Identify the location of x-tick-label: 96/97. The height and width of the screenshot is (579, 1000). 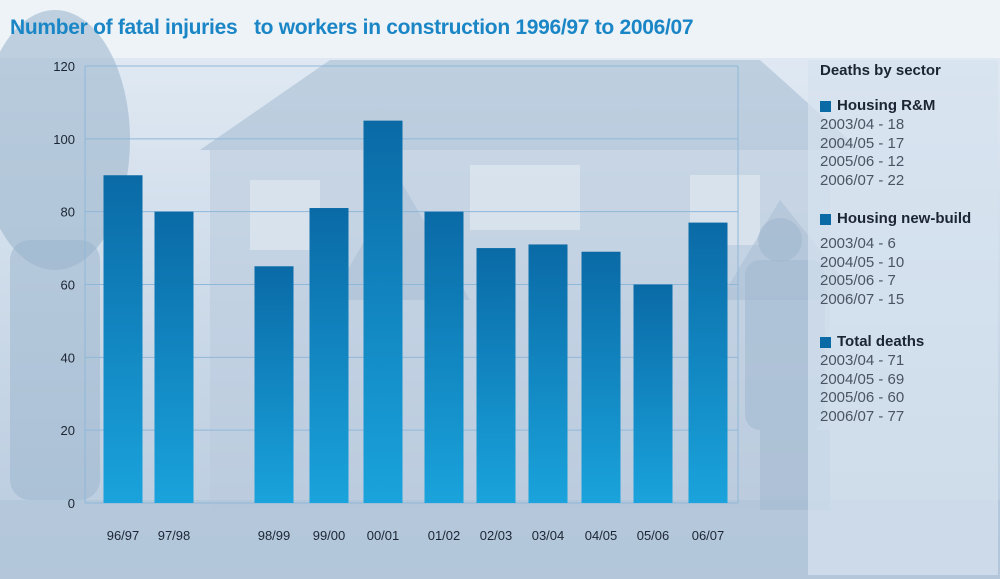
(123, 535).